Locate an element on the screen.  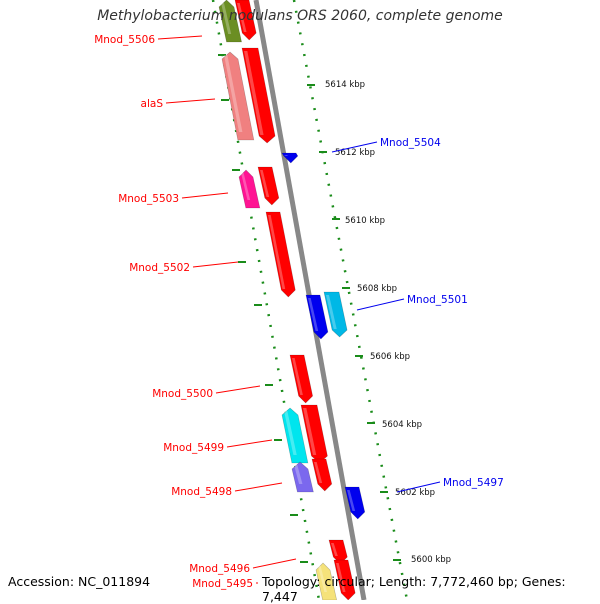
scale-tick-label: 5602 kbp is located at coordinates (415, 493).